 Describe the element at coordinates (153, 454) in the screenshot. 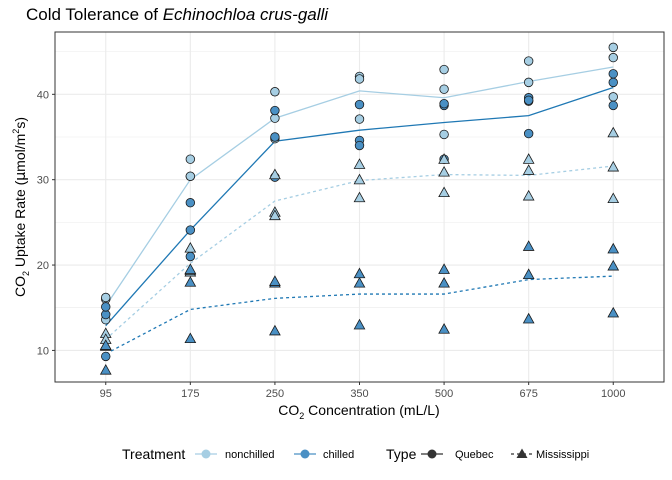

I see `legend-treatment-title: Treatment` at that location.